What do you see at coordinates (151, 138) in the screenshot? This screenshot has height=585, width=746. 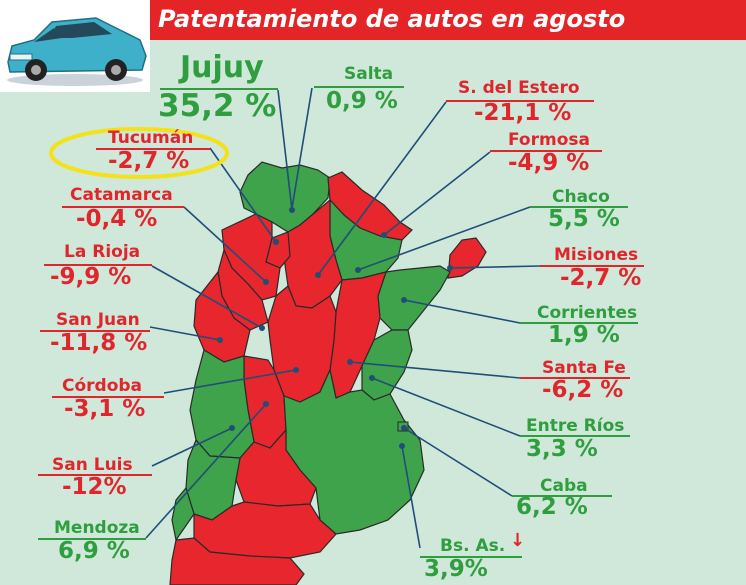 I see `label-tucuman-name: Tucumán` at bounding box center [151, 138].